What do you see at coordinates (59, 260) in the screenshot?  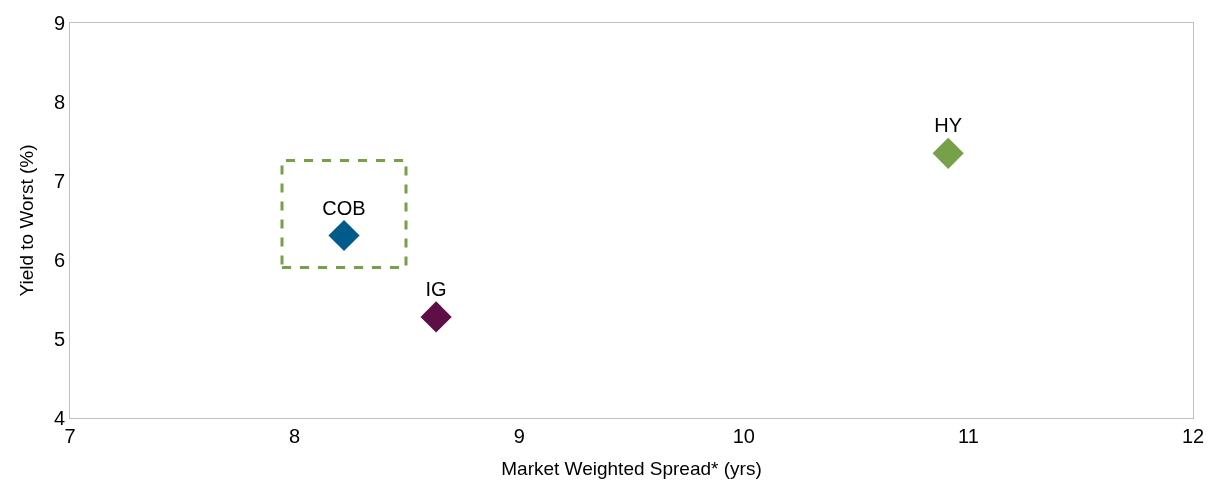 I see `y-tick-label: 6` at bounding box center [59, 260].